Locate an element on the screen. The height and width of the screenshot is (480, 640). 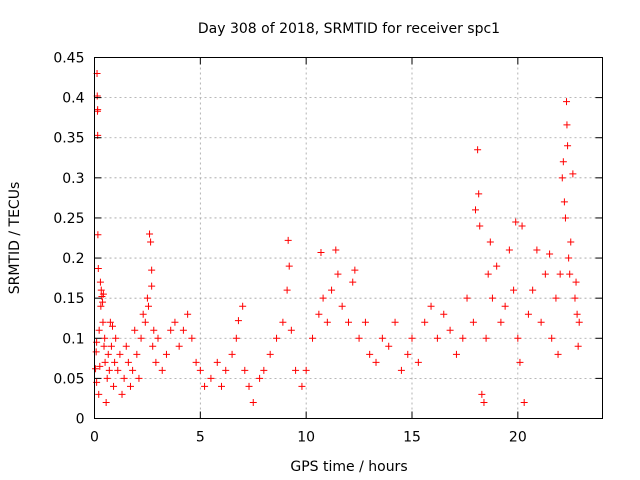
y-tick-label: 0.45 is located at coordinates (68, 59).